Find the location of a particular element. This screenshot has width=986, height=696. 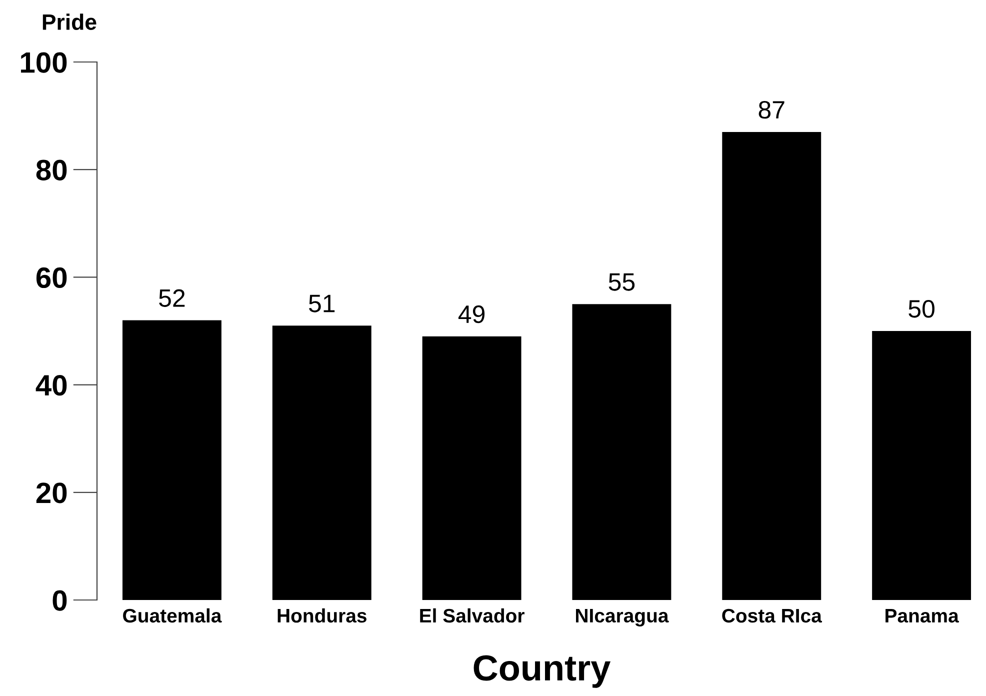

y-tick-label: 100 is located at coordinates (44, 62).